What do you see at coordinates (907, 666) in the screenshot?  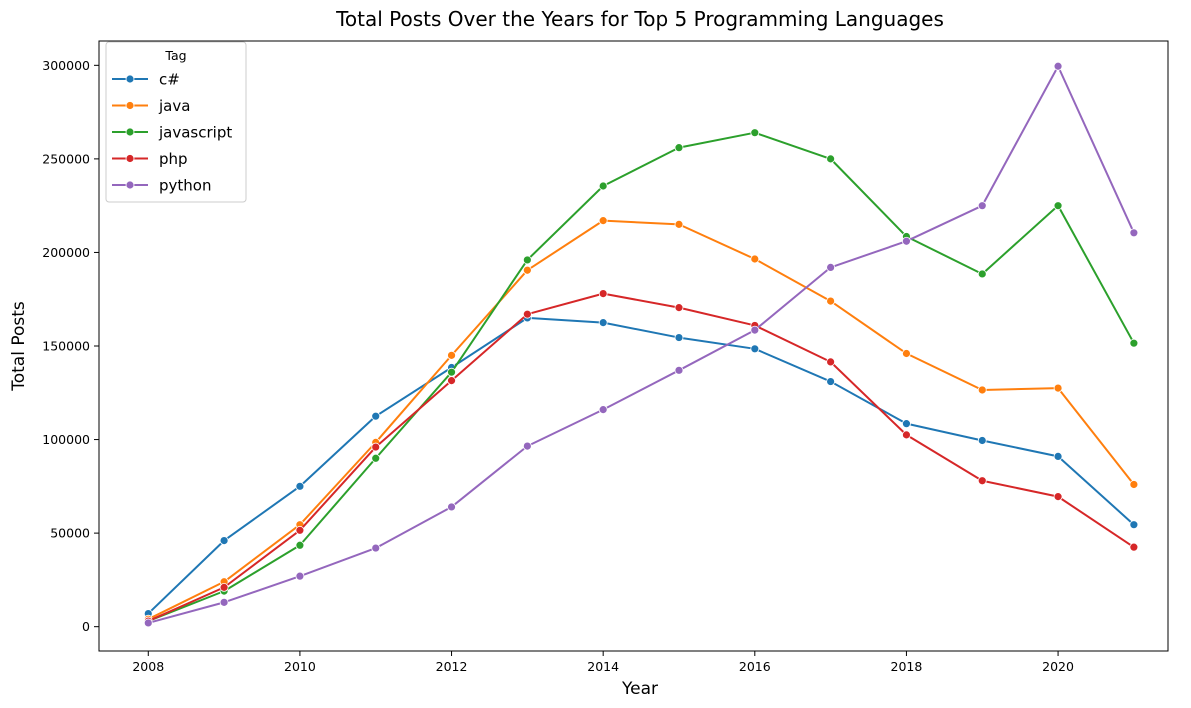 I see `x-tick-label: 2018` at bounding box center [907, 666].